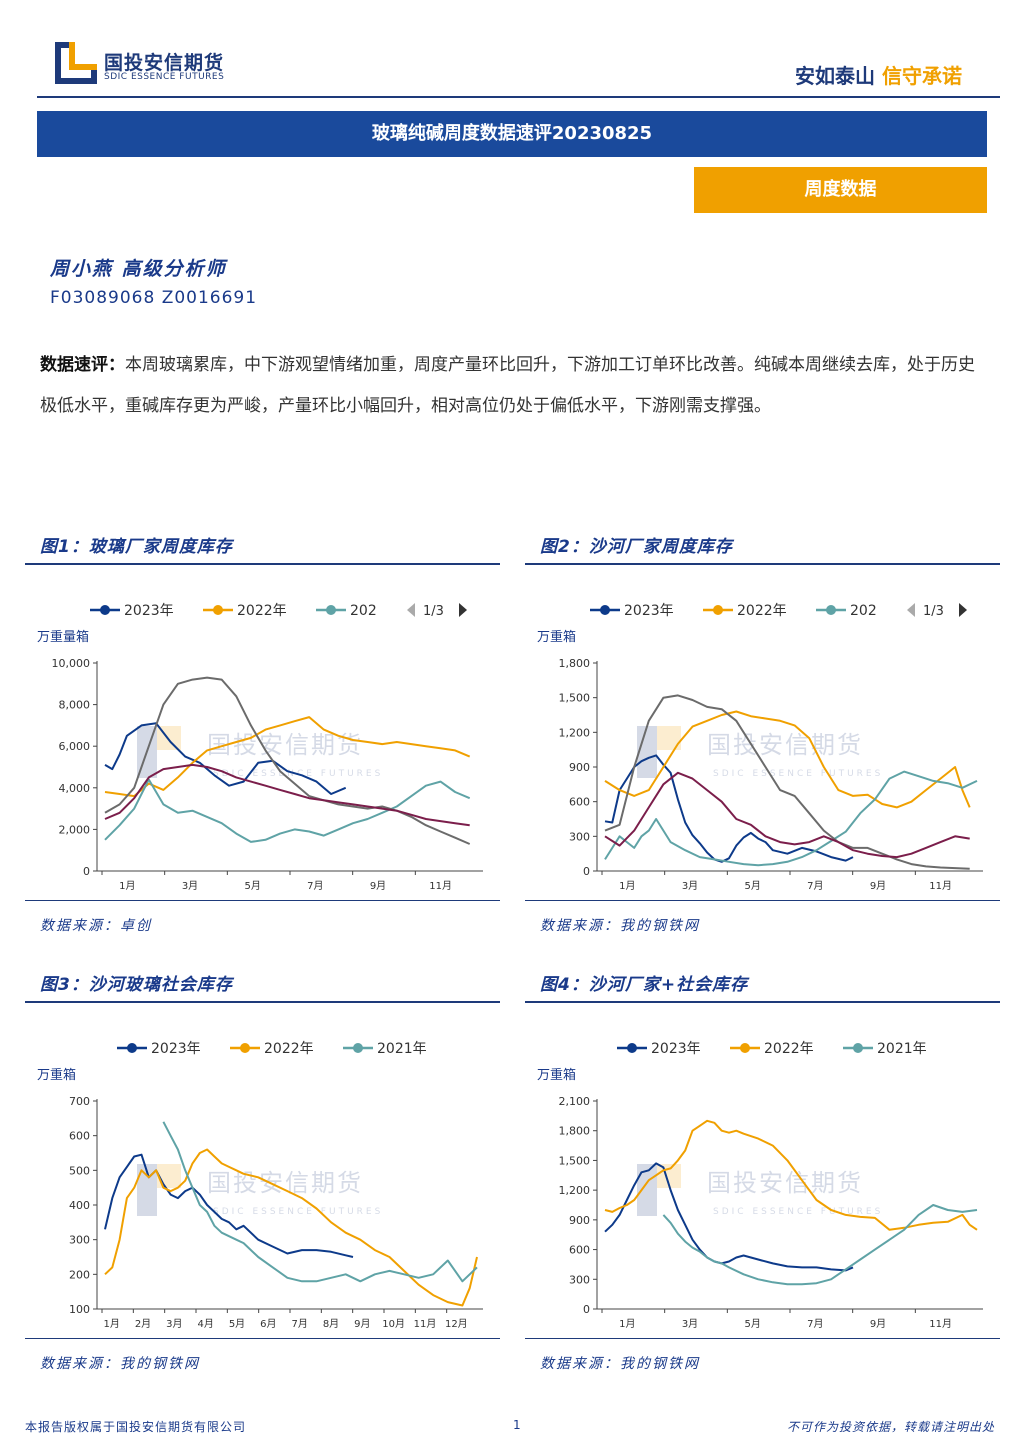  Describe the element at coordinates (79, 1205) in the screenshot. I see `chart-3-y-tick-label-4: 400` at that location.